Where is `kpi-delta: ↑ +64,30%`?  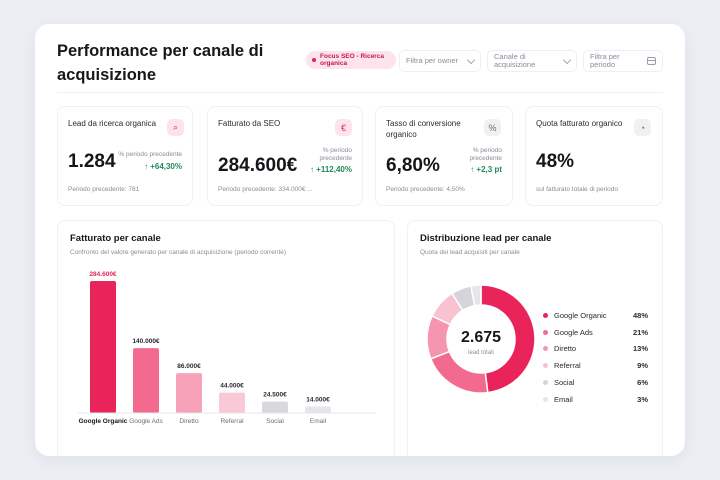 kpi-delta: ↑ +64,30% is located at coordinates (162, 166).